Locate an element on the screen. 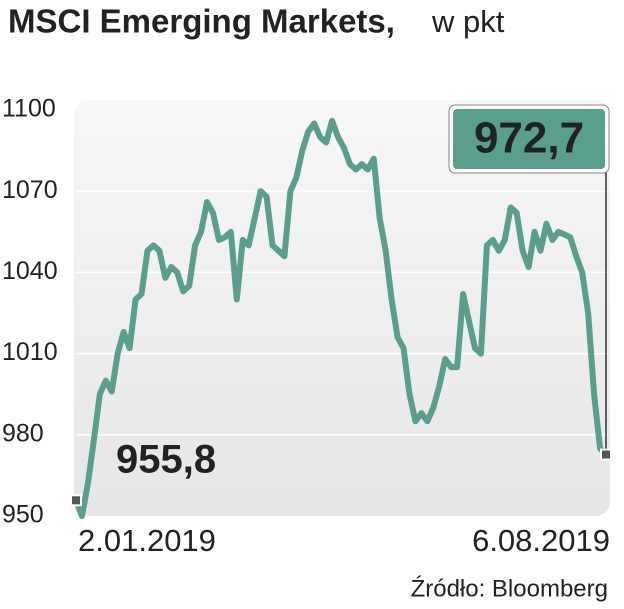 This screenshot has height=609, width=624. label-box-inner is located at coordinates (529, 139).